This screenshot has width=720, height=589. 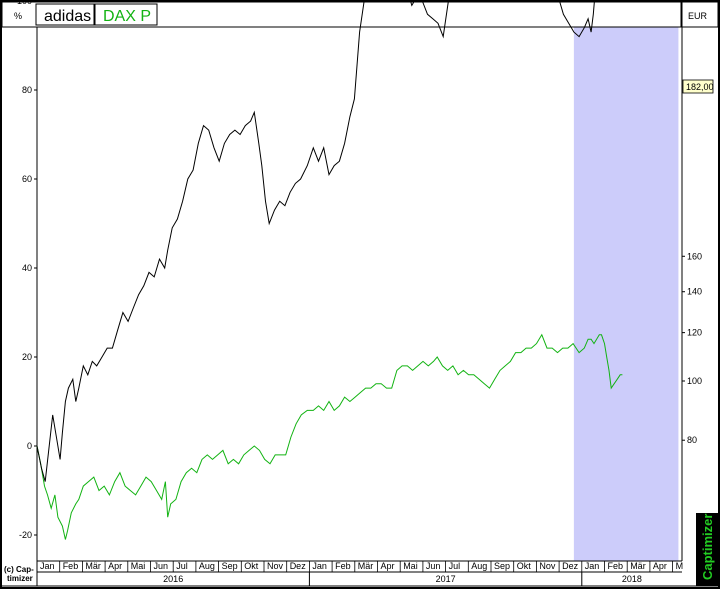 What do you see at coordinates (698, 16) in the screenshot?
I see `right-unit-label: EUR` at bounding box center [698, 16].